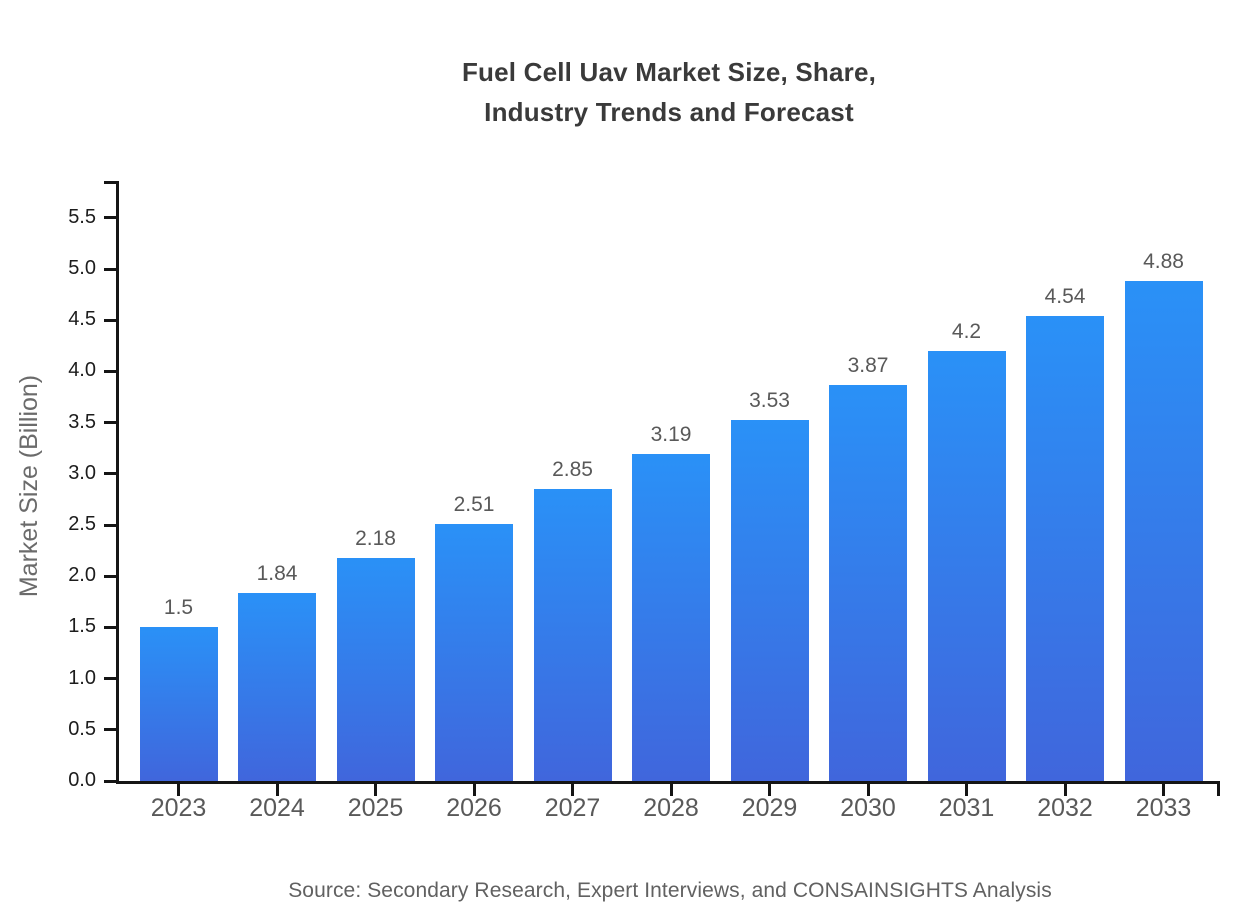 This screenshot has height=920, width=1260. I want to click on y-axis-top-cap, so click(111, 182).